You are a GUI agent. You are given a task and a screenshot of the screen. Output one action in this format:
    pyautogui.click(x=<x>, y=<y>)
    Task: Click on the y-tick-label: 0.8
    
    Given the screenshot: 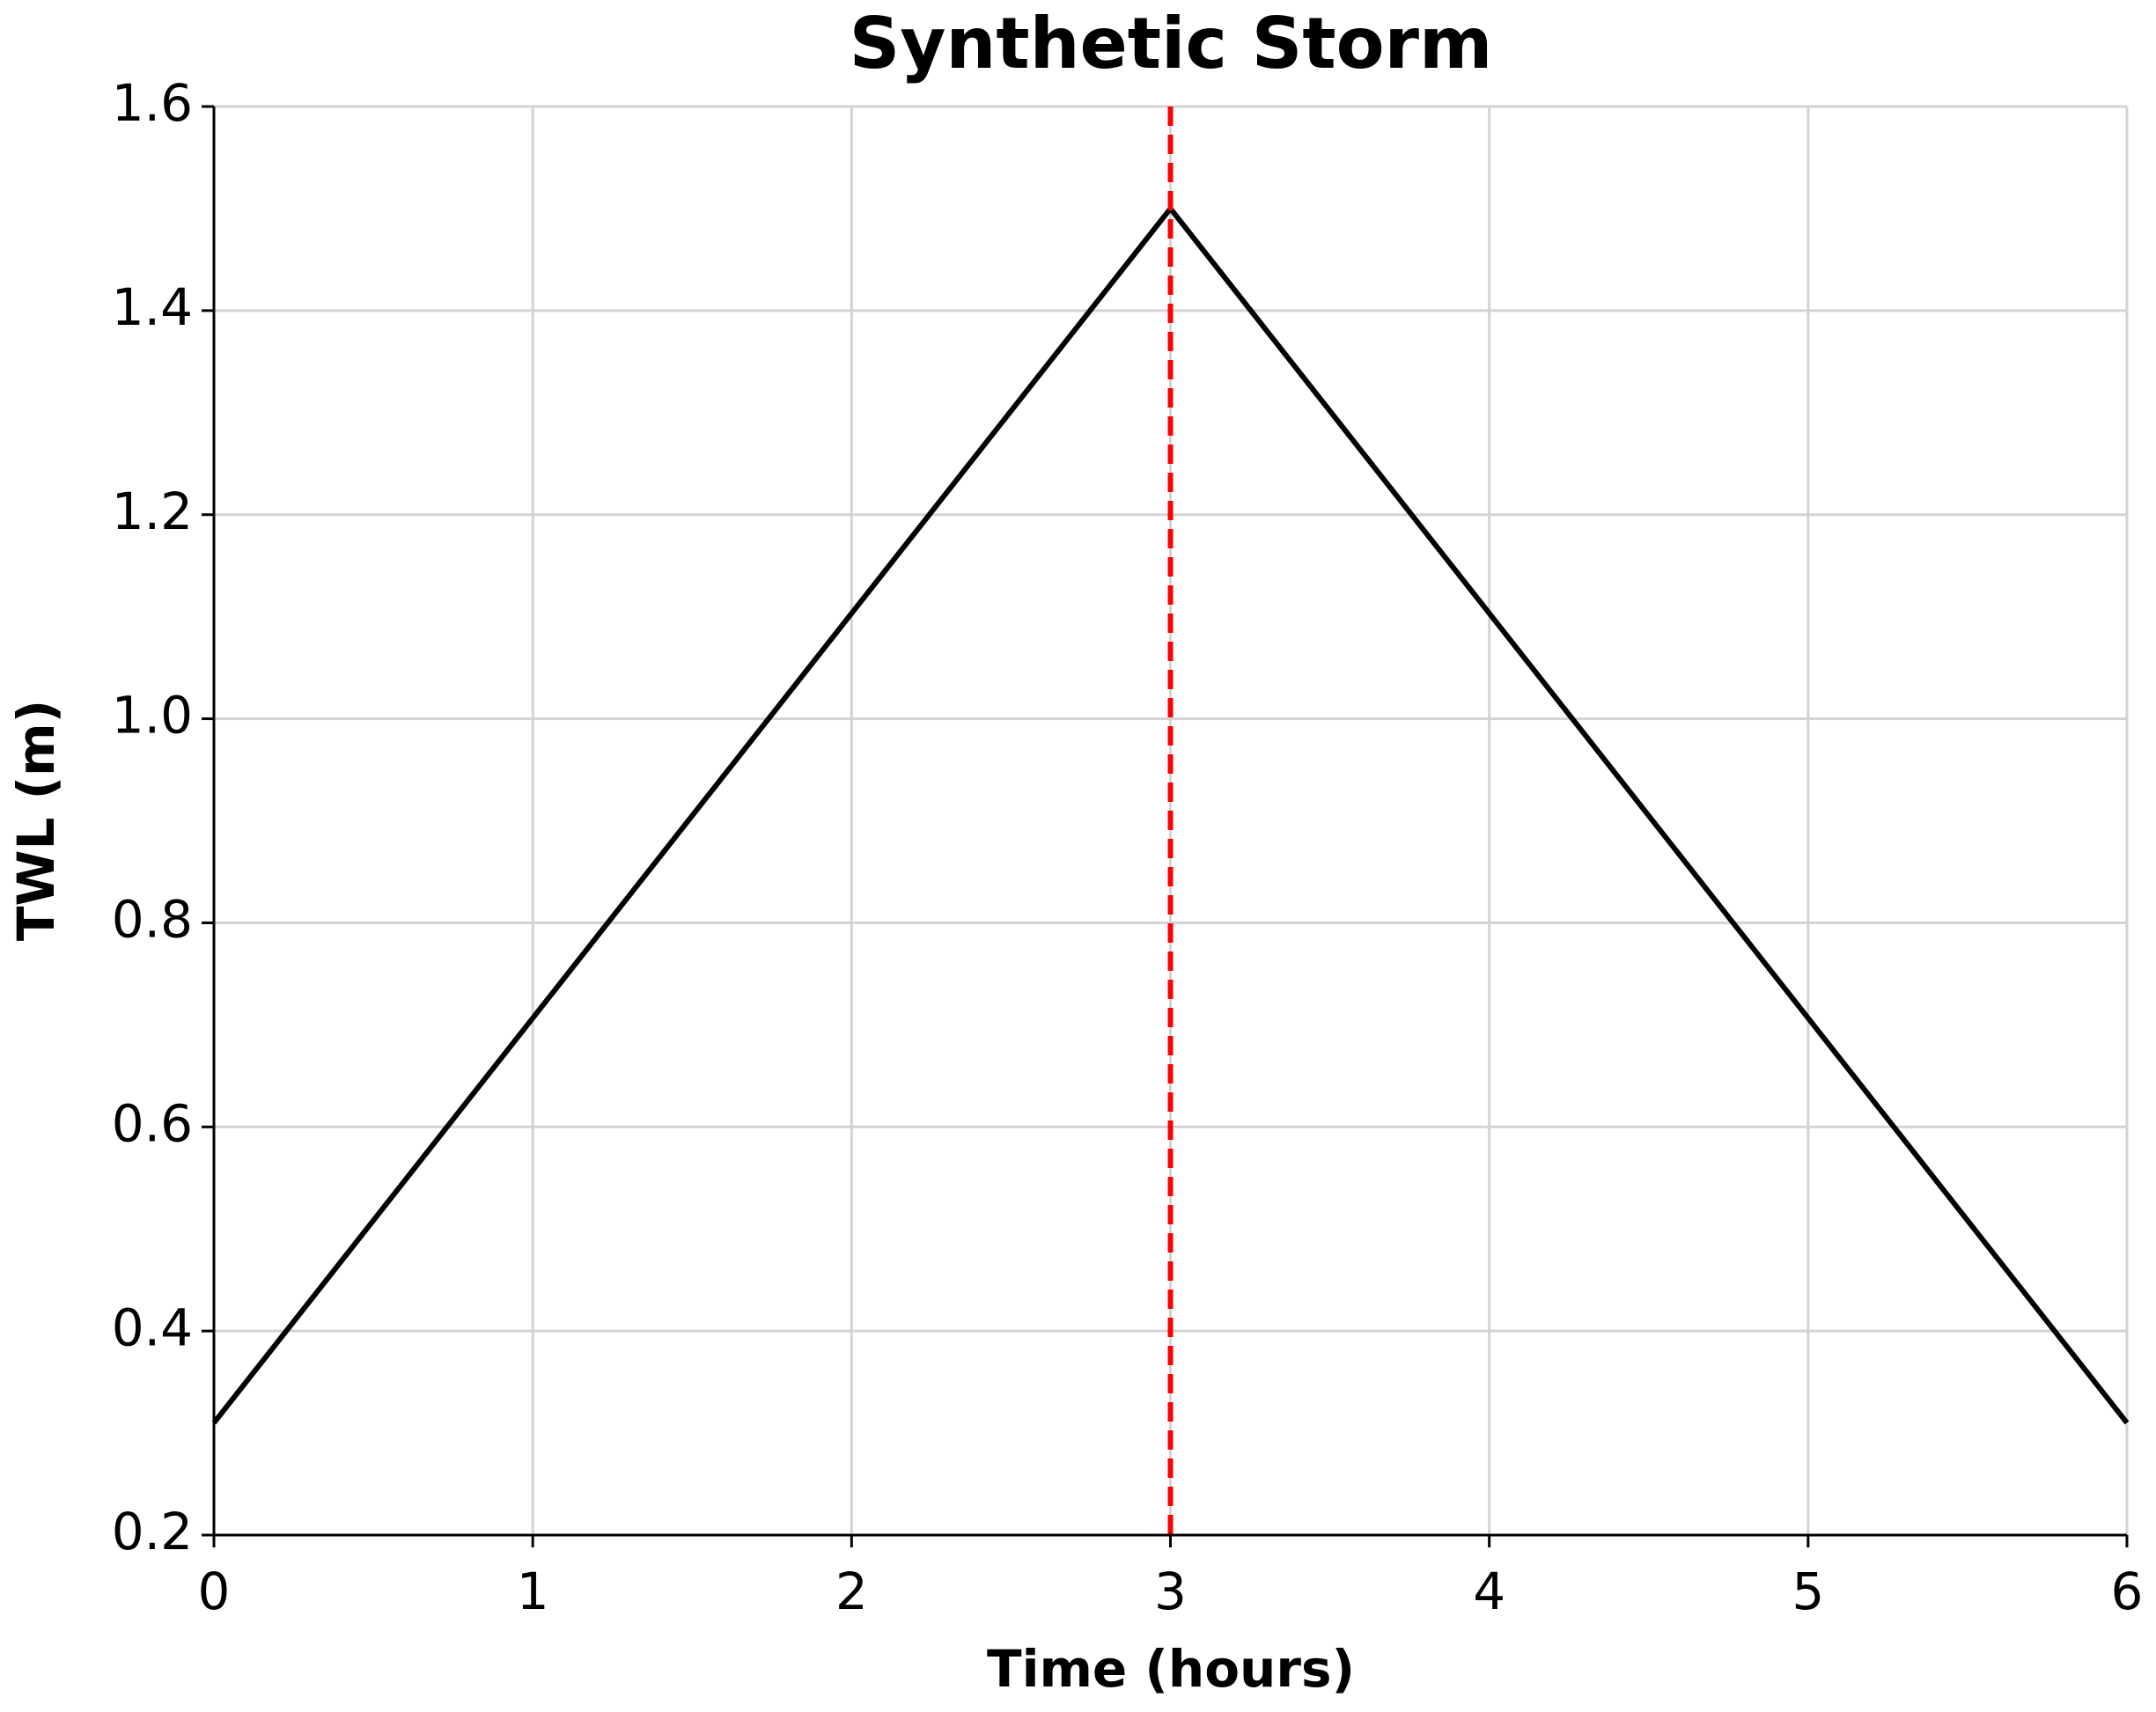 What is the action you would take?
    pyautogui.click(x=153, y=920)
    